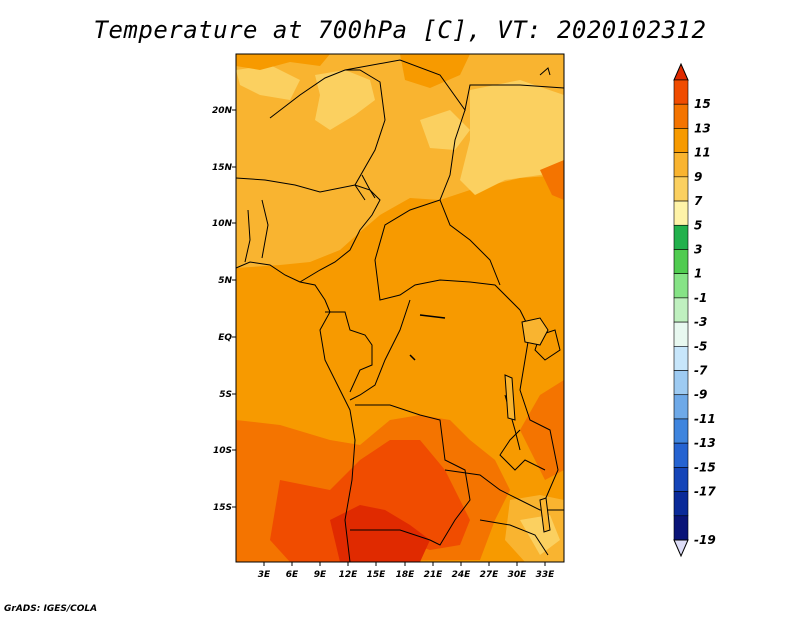 The height and width of the screenshot is (618, 800). What do you see at coordinates (462, 575) in the screenshot?
I see `lon-tick-label: 24E` at bounding box center [462, 575].